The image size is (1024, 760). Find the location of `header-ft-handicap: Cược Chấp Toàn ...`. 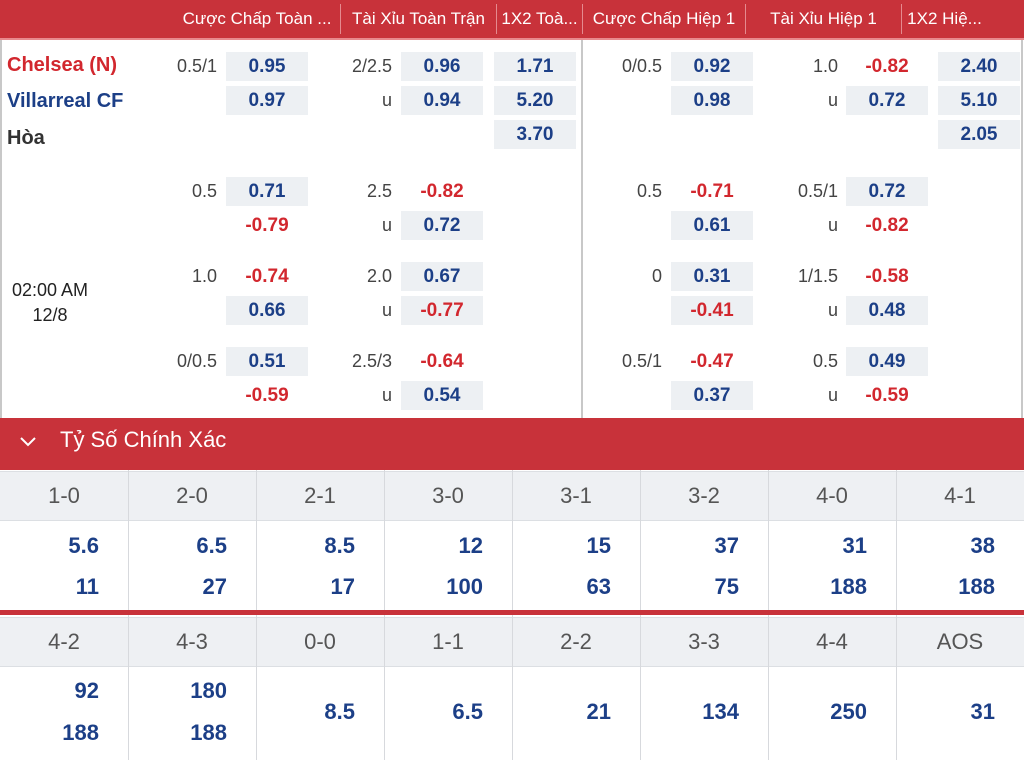

header-ft-handicap: Cược Chấp Toàn ... is located at coordinates (257, 18).